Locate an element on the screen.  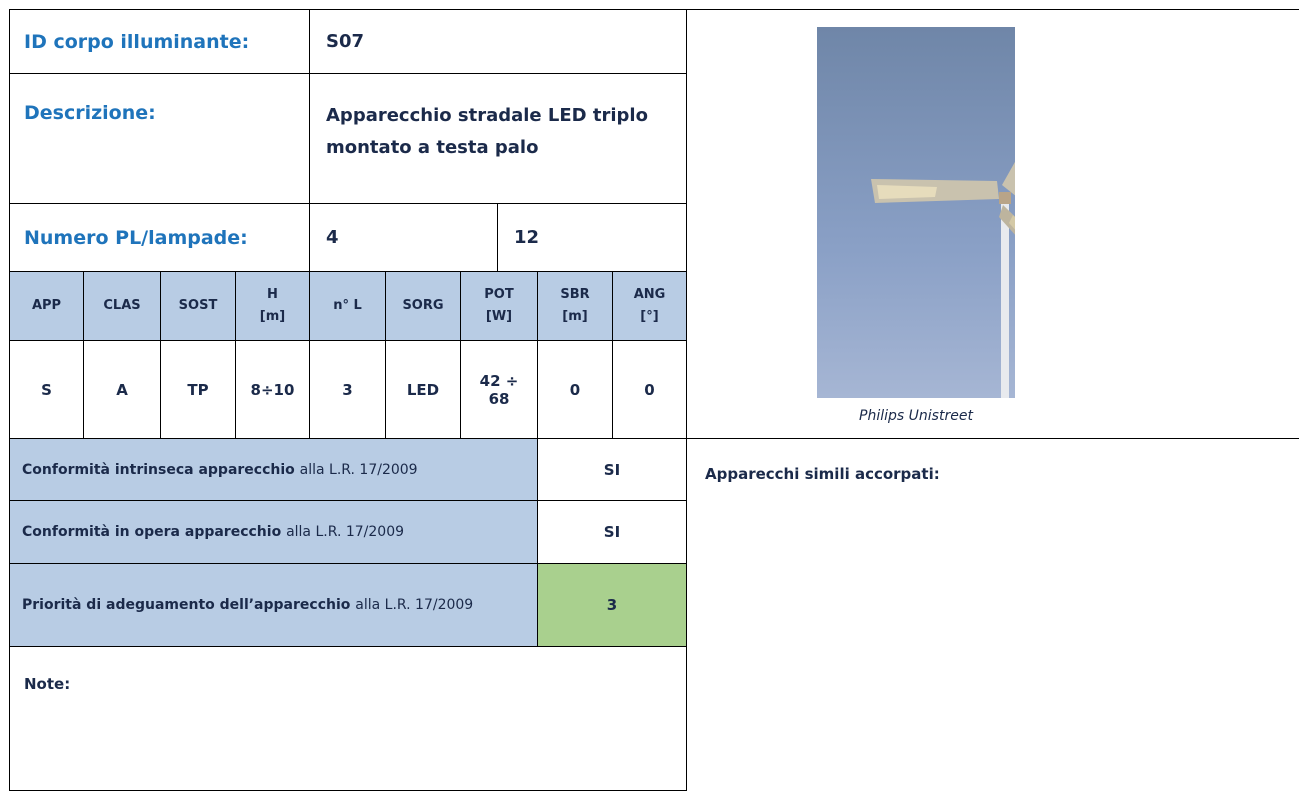
header-text: n° L is located at coordinates (347, 306).